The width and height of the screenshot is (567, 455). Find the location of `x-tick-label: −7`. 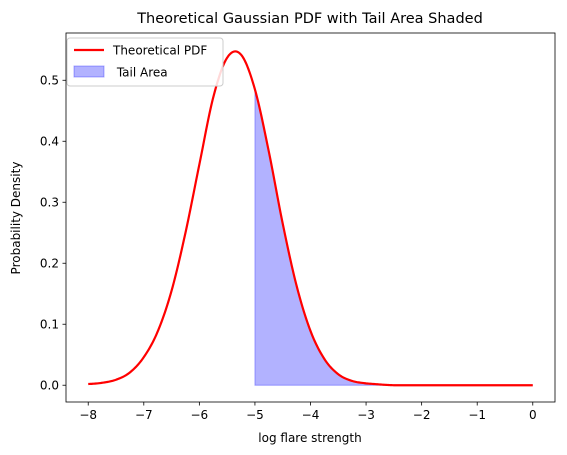

x-tick-label: −7 is located at coordinates (144, 415).